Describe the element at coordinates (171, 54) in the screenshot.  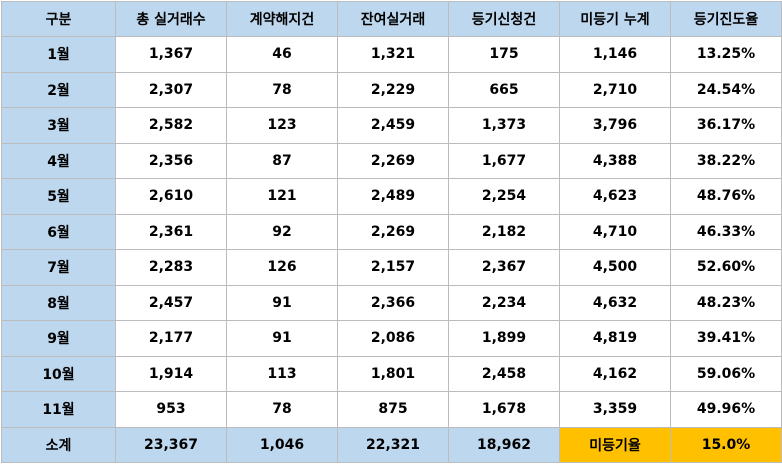
I see `table-cell: 1,367` at that location.